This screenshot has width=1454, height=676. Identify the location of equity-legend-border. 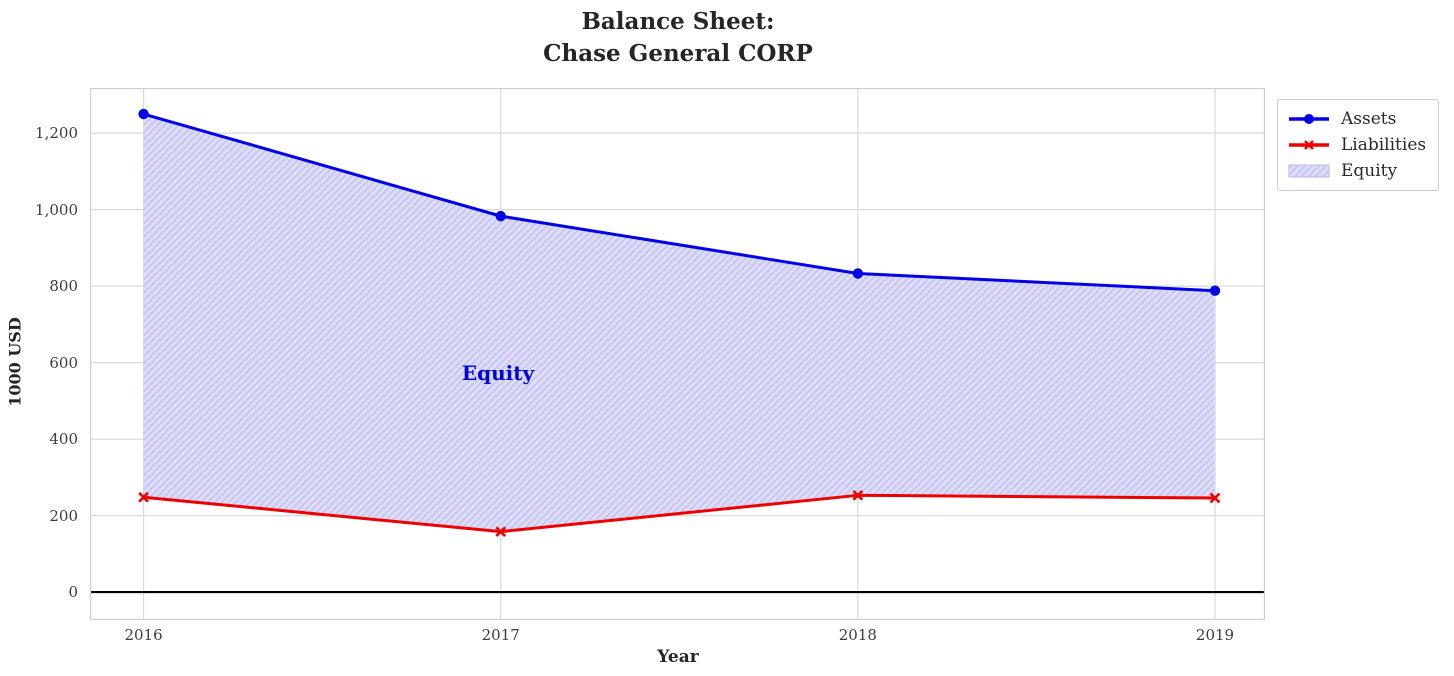
(1309, 171).